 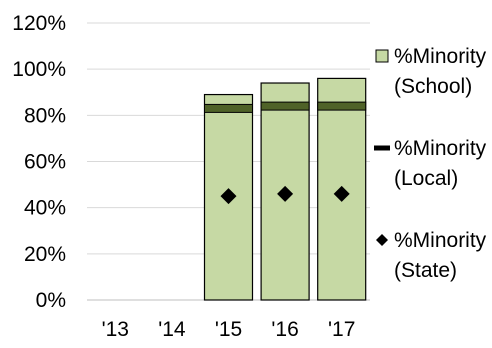 What do you see at coordinates (382, 240) in the screenshot?
I see `legend-marker-state` at bounding box center [382, 240].